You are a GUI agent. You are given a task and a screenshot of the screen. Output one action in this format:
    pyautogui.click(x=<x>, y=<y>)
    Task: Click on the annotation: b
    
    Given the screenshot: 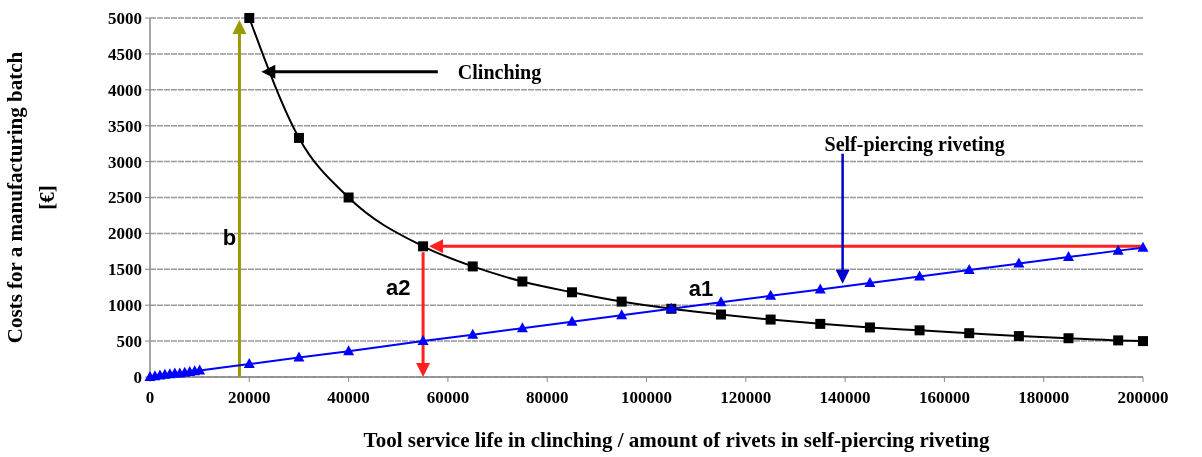 What is the action you would take?
    pyautogui.click(x=229, y=237)
    